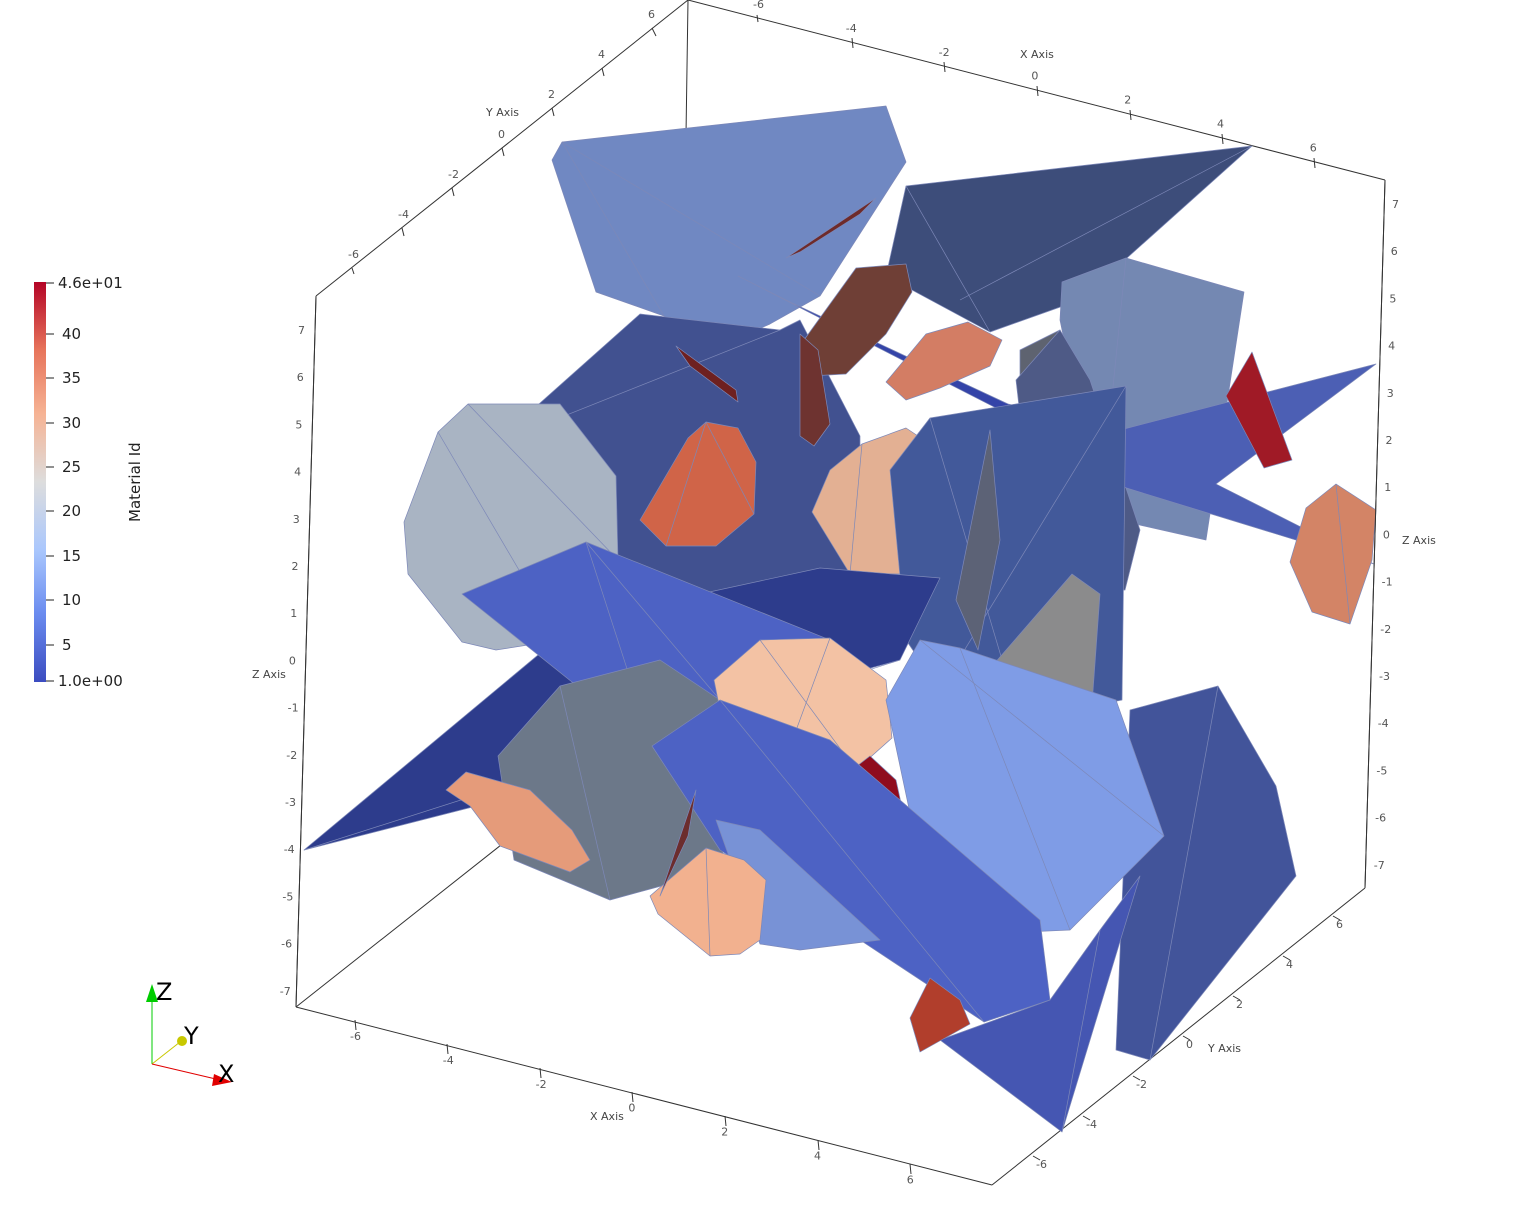 This screenshot has width=1514, height=1218. What do you see at coordinates (940, 1015) in the screenshot?
I see `shard-red-bottom` at bounding box center [940, 1015].